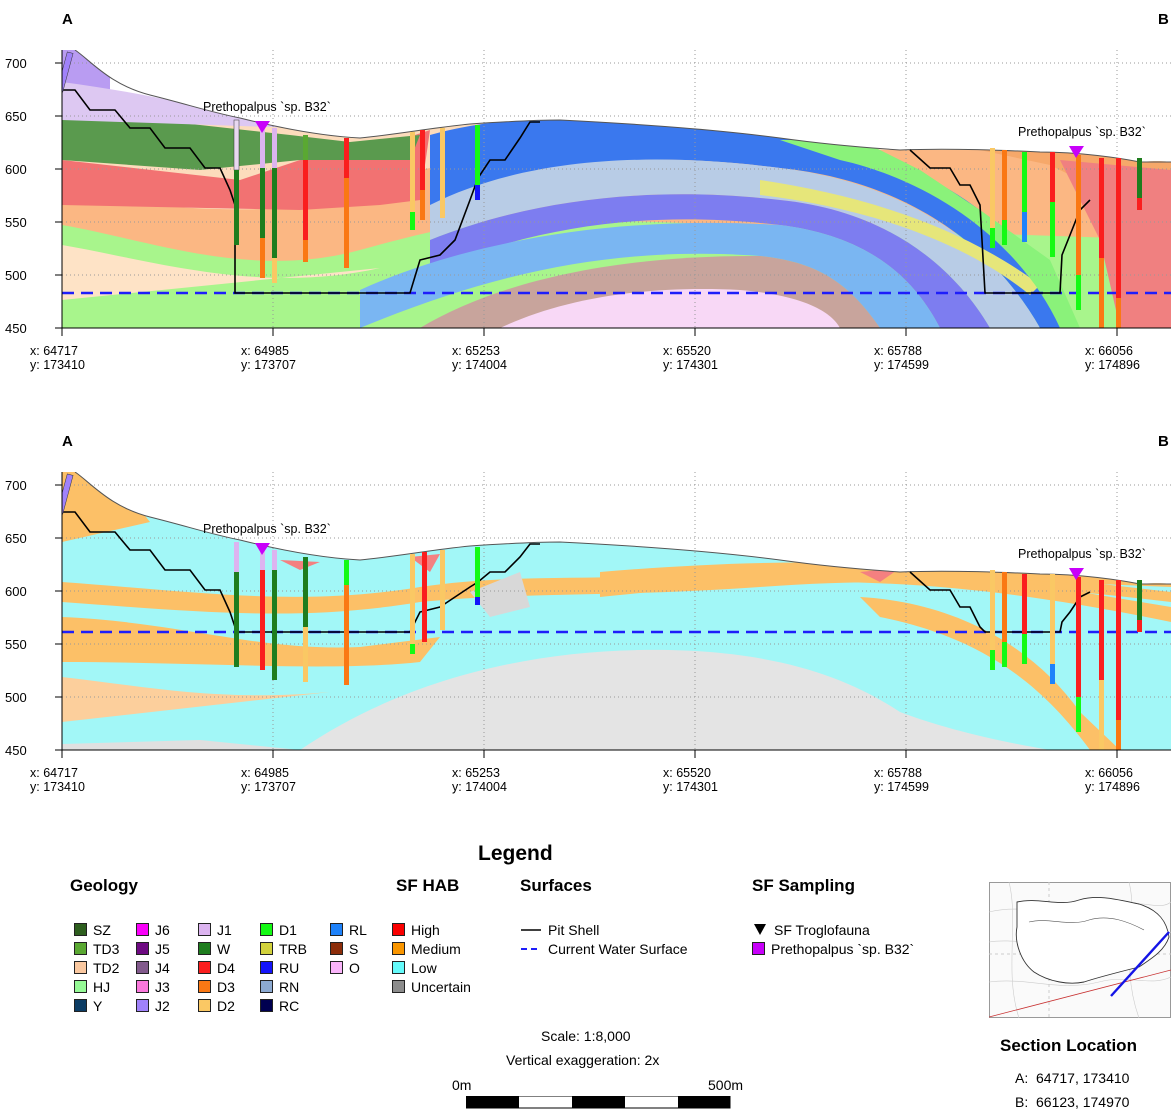  I want to click on geology-layer-trb, so click(900, 237).